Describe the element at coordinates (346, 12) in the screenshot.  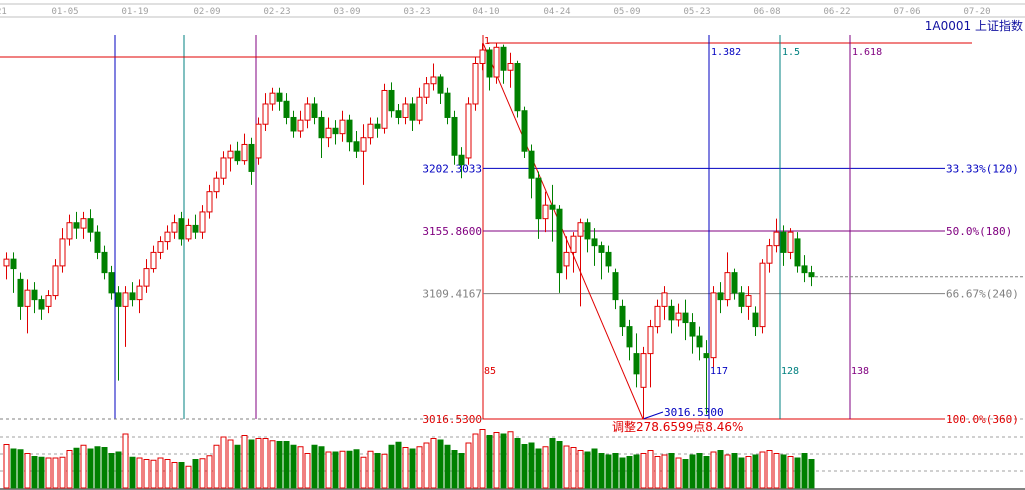
I see `date-tick-label: 03-09` at that location.